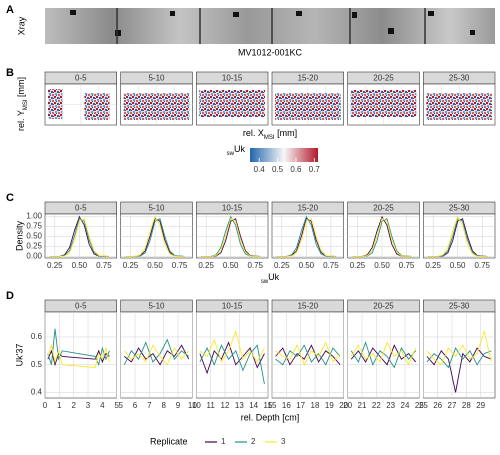 This screenshot has height=455, width=500. Describe the element at coordinates (34, 256) in the screenshot. I see `y-tick-label: 0.00` at that location.